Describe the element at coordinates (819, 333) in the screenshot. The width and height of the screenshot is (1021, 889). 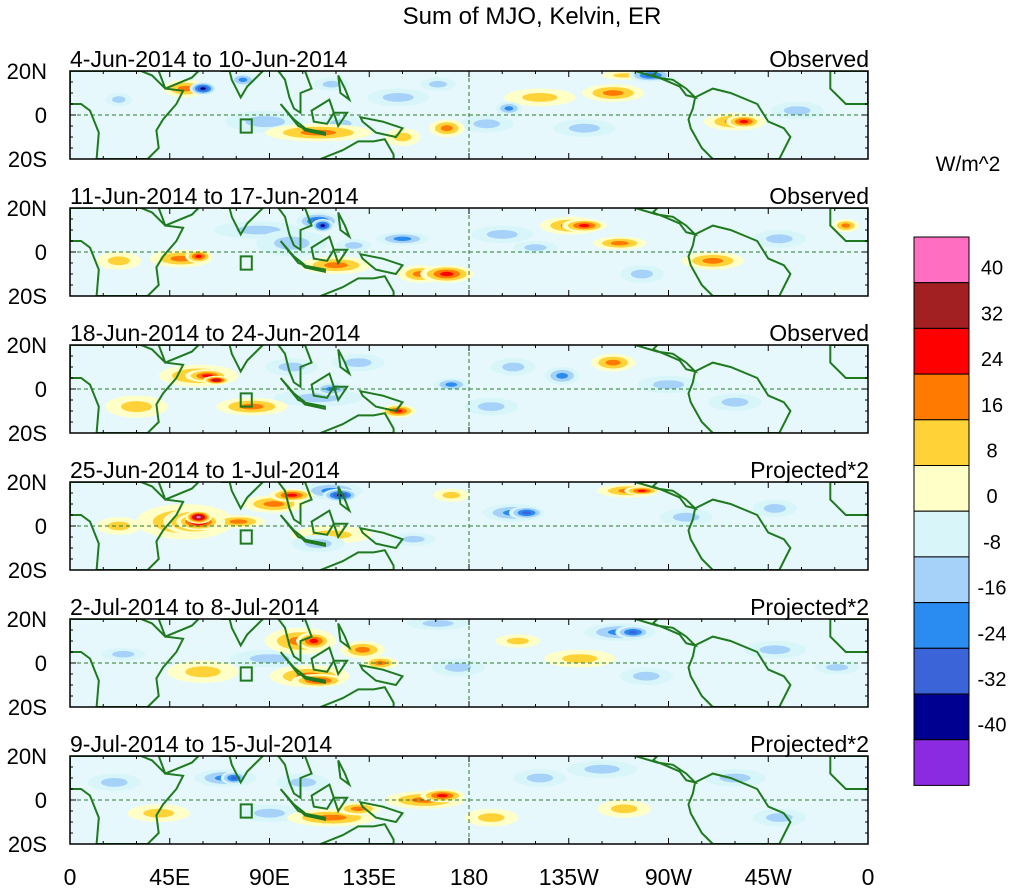
I see `panel-status: Observed` at that location.